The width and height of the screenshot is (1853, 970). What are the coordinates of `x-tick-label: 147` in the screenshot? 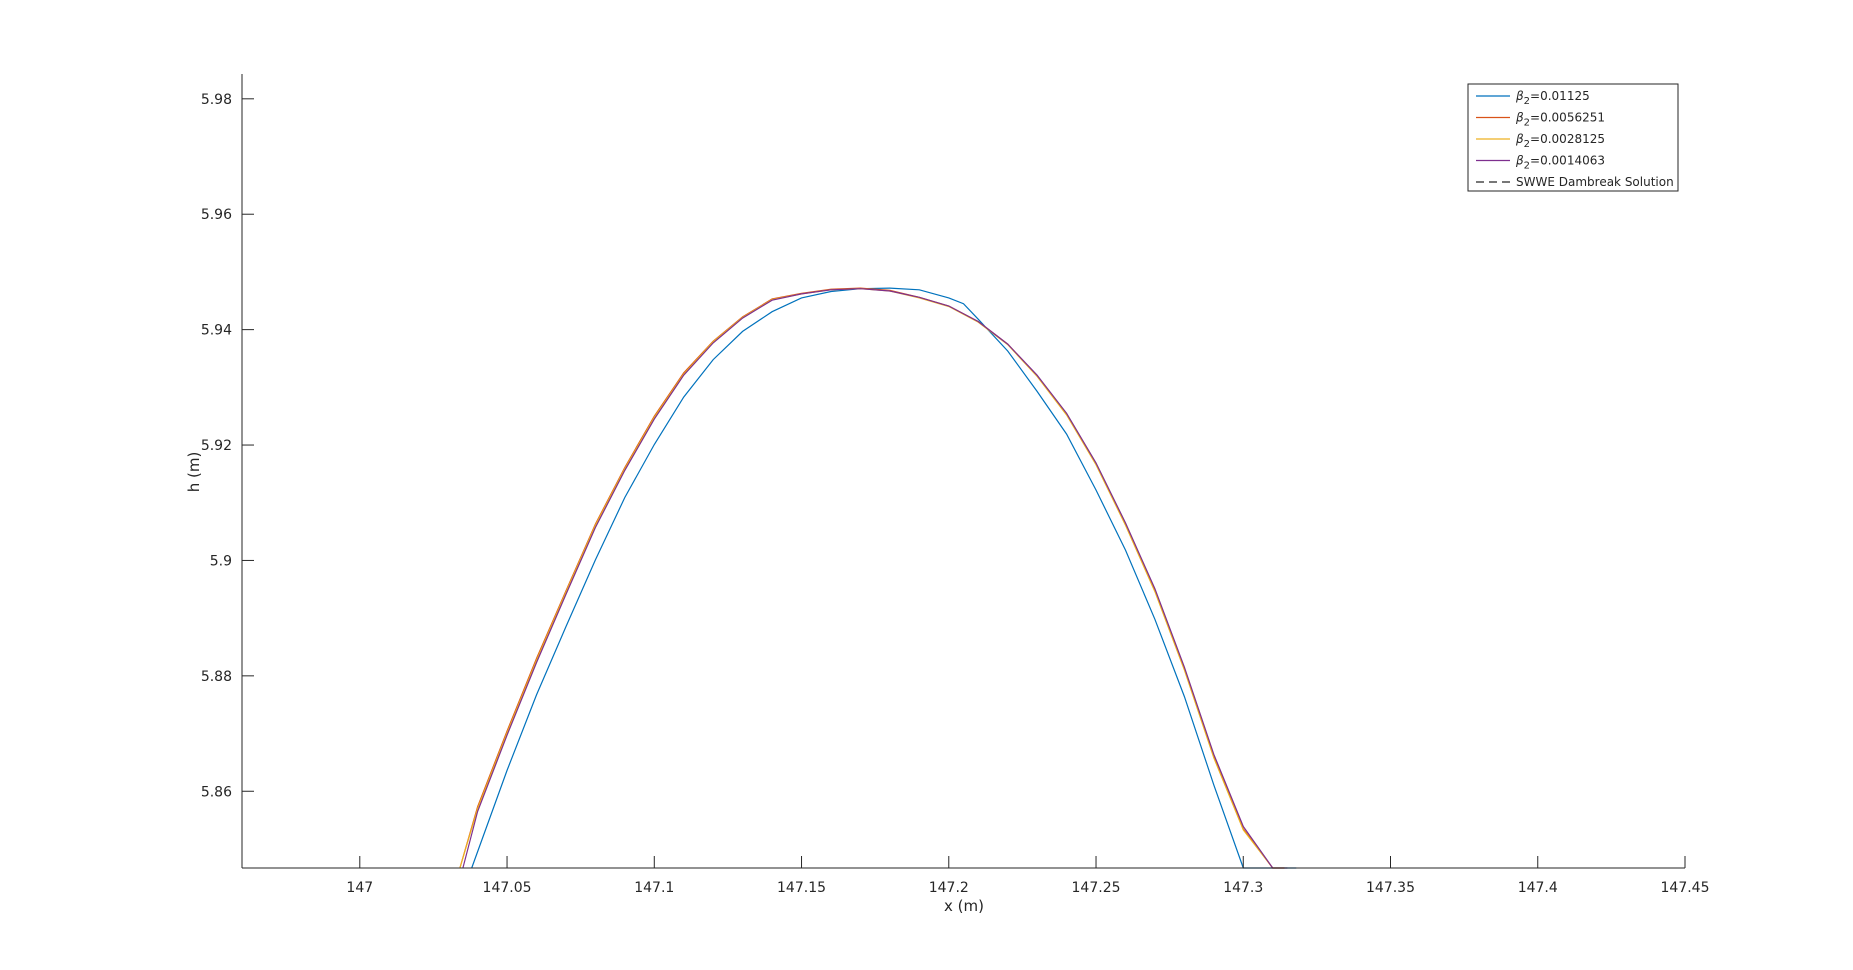 It's located at (359, 888).